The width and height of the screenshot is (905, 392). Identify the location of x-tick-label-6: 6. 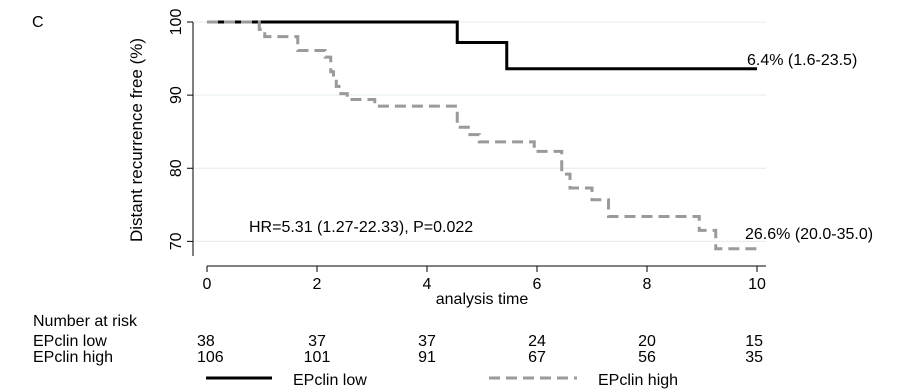
(537, 284).